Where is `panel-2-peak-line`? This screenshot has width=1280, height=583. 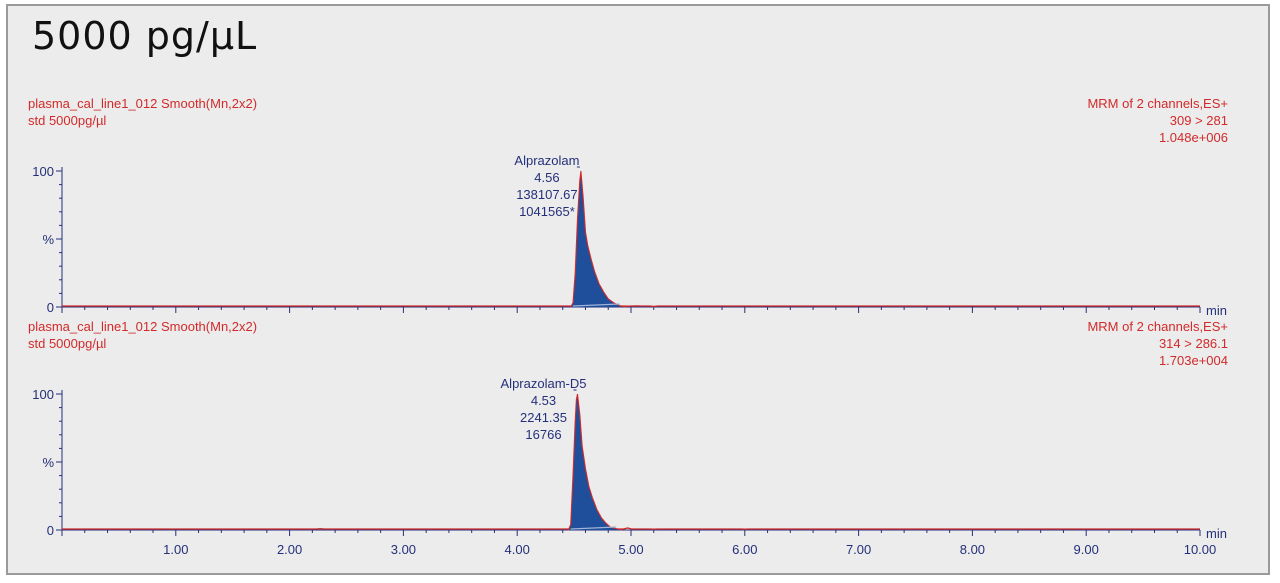
panel-2-peak-line is located at coordinates (595, 462).